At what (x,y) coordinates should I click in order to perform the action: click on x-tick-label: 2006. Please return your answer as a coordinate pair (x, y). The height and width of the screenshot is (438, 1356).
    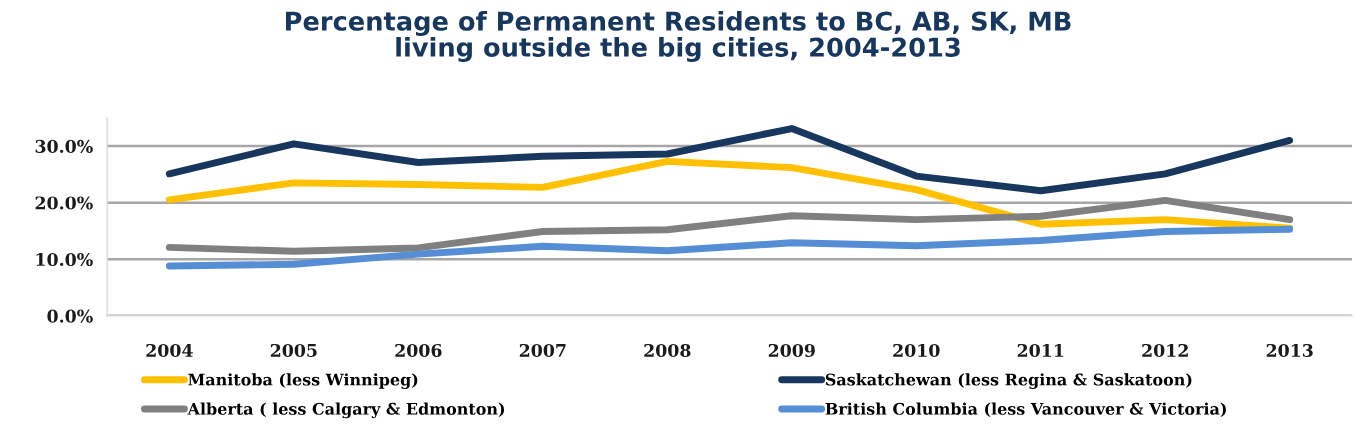
    Looking at the image, I should click on (418, 350).